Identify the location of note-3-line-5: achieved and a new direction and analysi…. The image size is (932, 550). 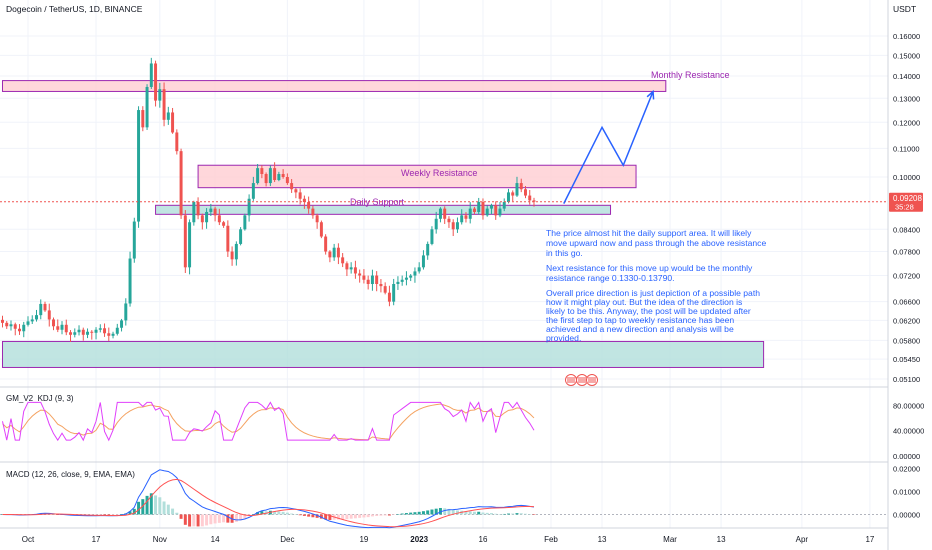
(640, 329).